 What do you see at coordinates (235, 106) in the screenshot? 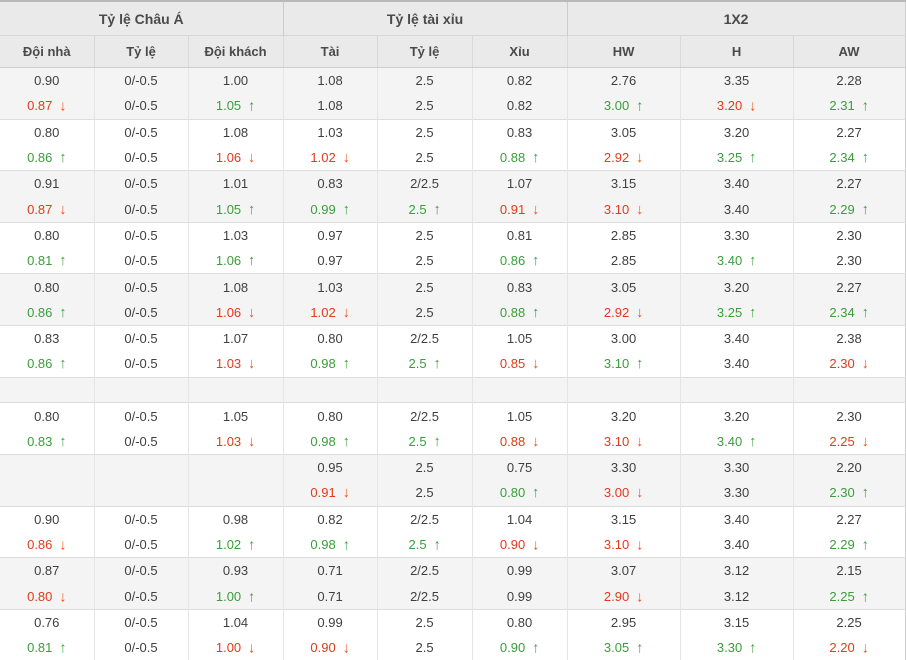
I see `odds-cell: 1.05 ↑` at bounding box center [235, 106].